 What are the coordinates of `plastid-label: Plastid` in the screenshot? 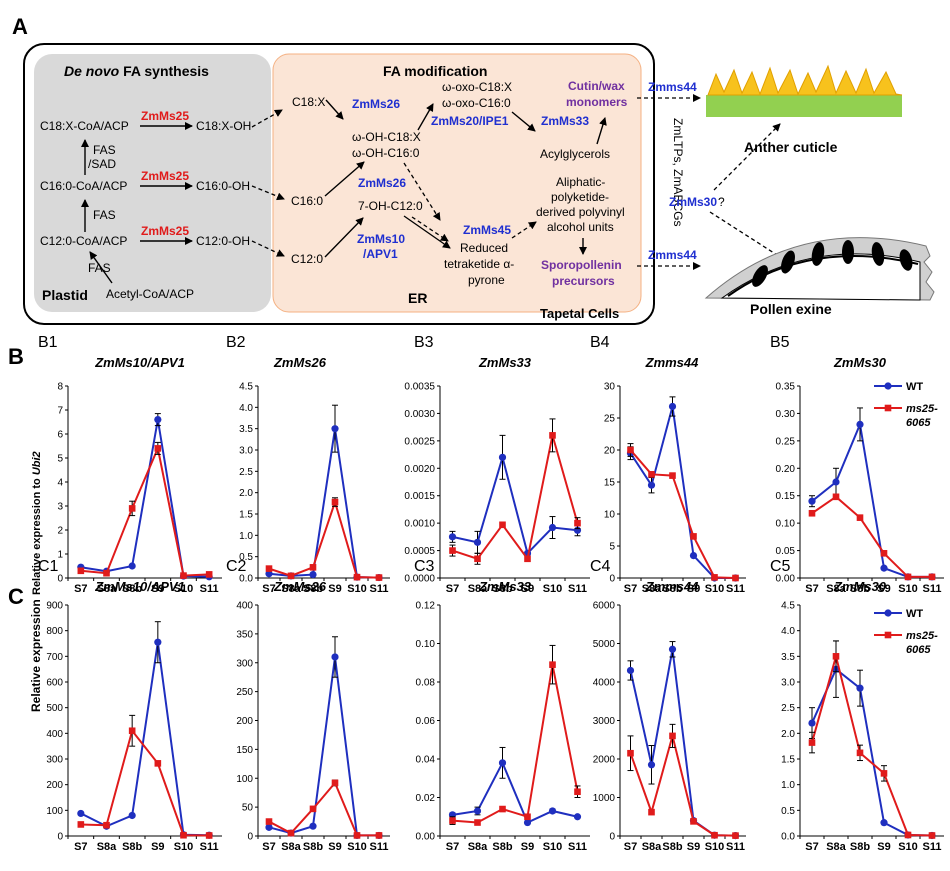 It's located at (65, 295).